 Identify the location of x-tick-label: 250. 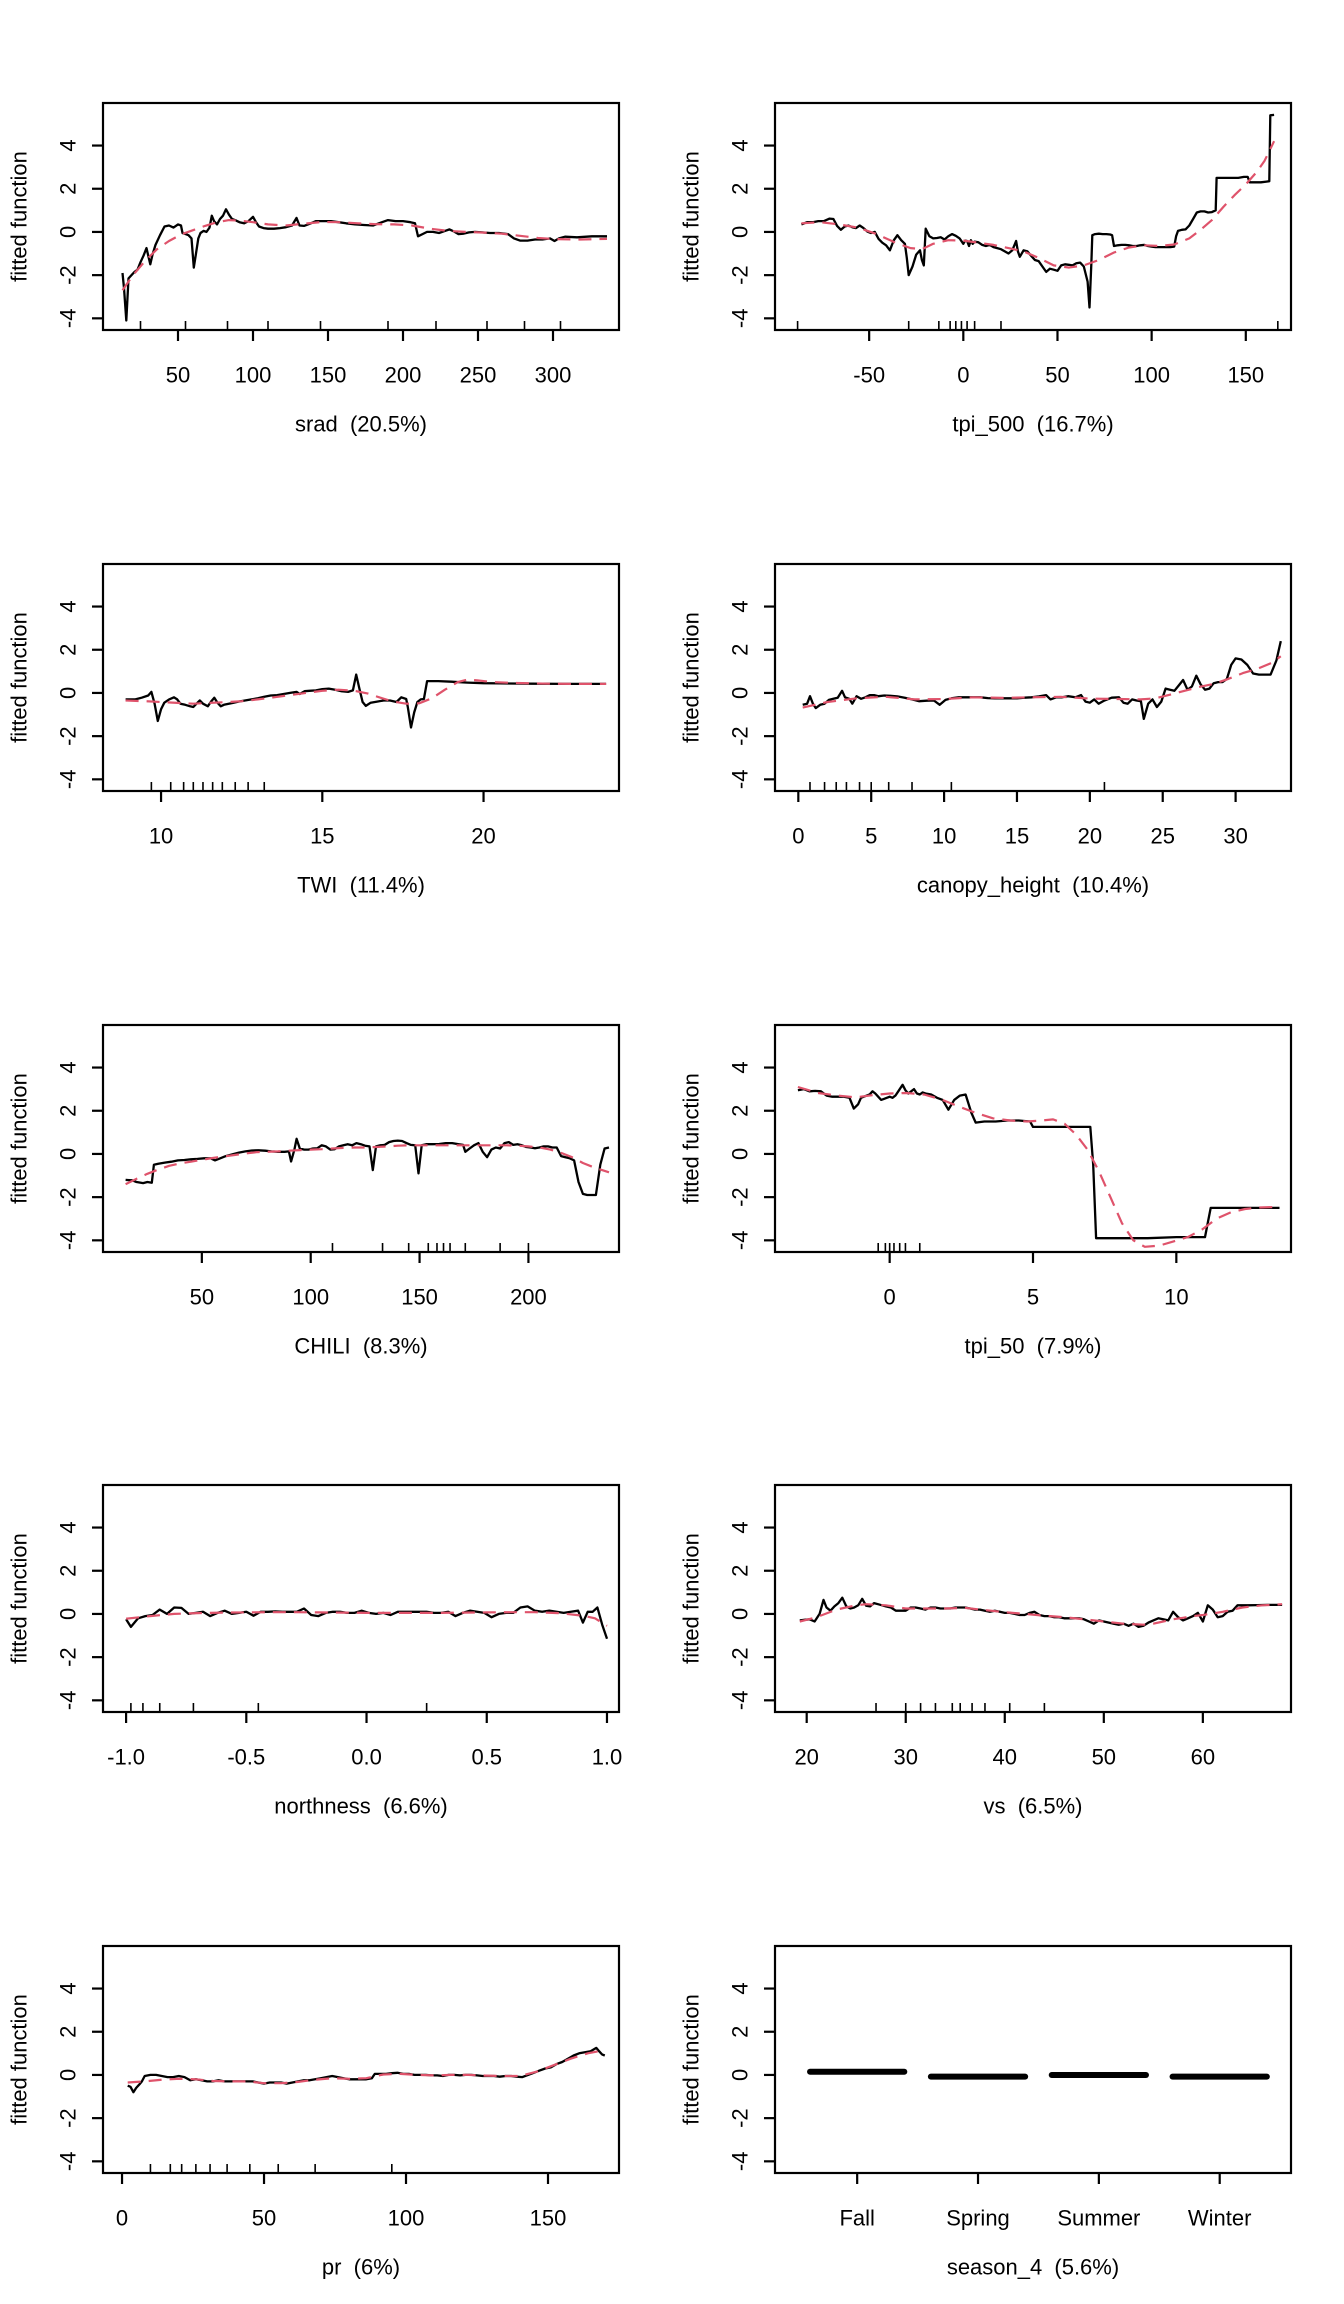
(478, 374).